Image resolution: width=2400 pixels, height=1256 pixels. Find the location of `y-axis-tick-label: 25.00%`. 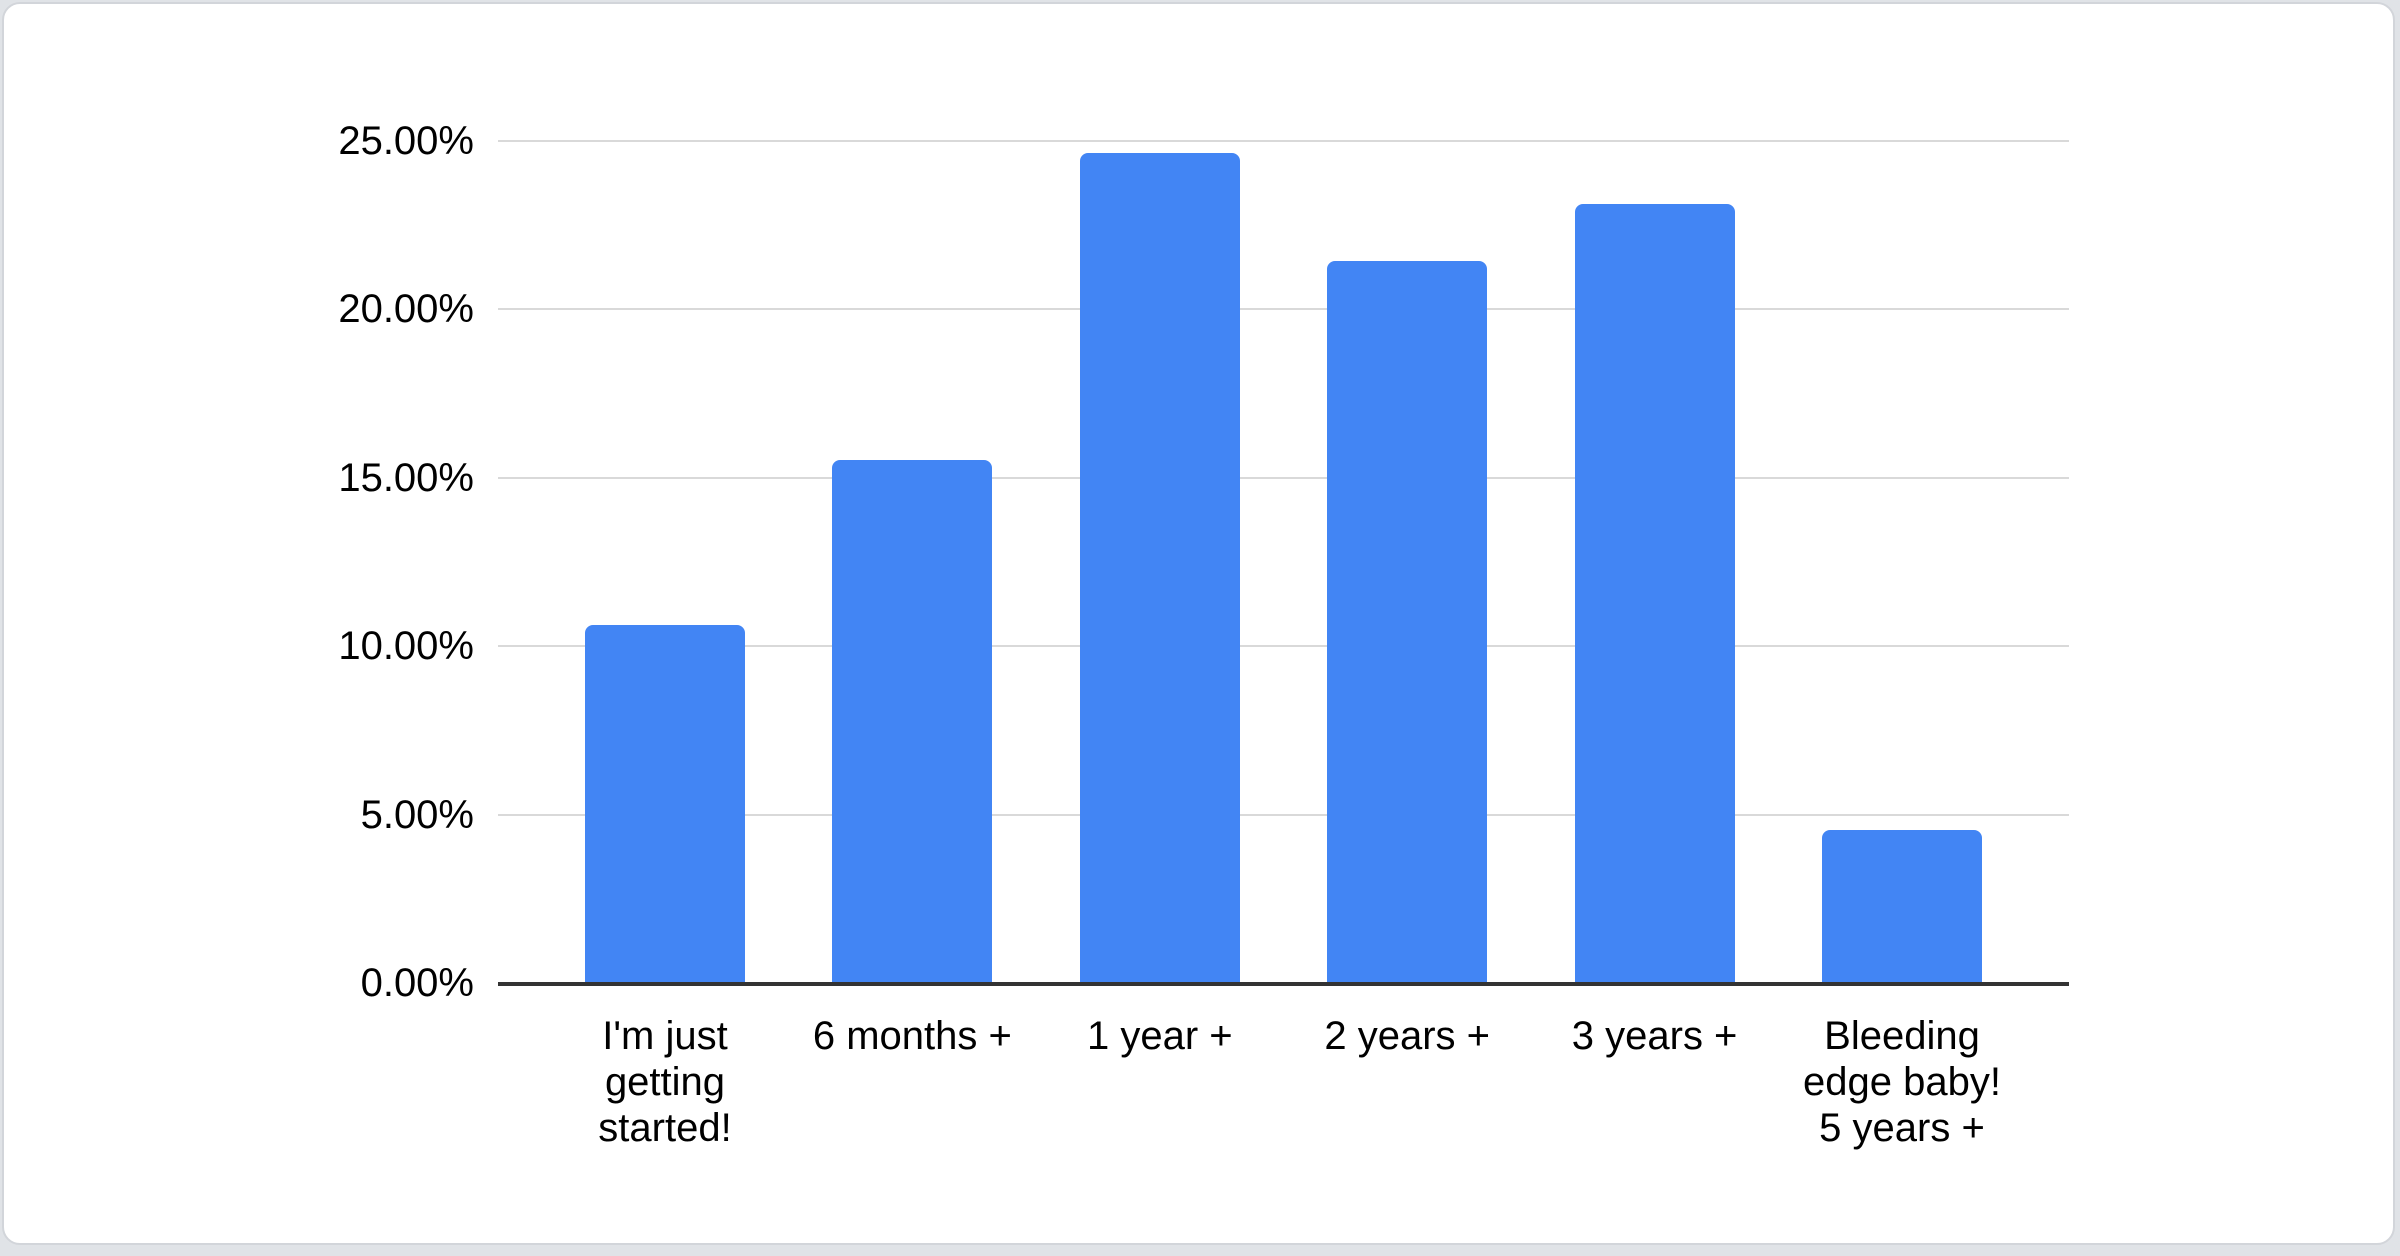

y-axis-tick-label: 25.00% is located at coordinates (406, 141).